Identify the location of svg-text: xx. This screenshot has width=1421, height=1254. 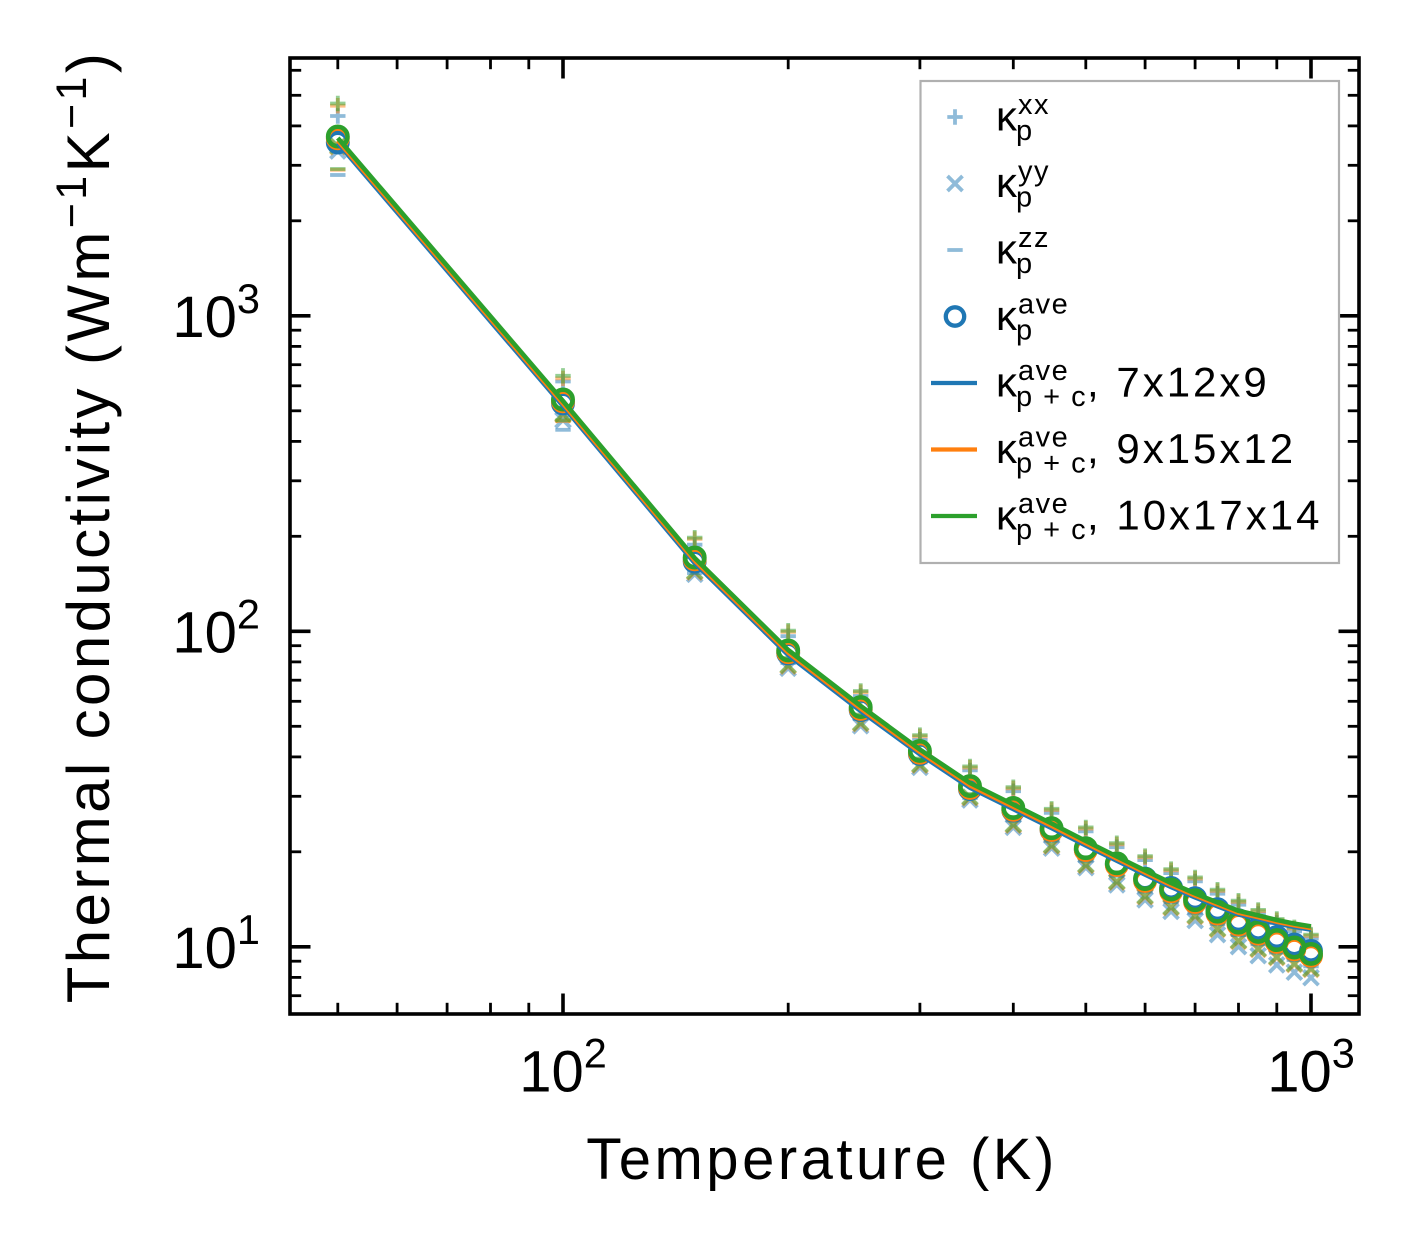
(1034, 105).